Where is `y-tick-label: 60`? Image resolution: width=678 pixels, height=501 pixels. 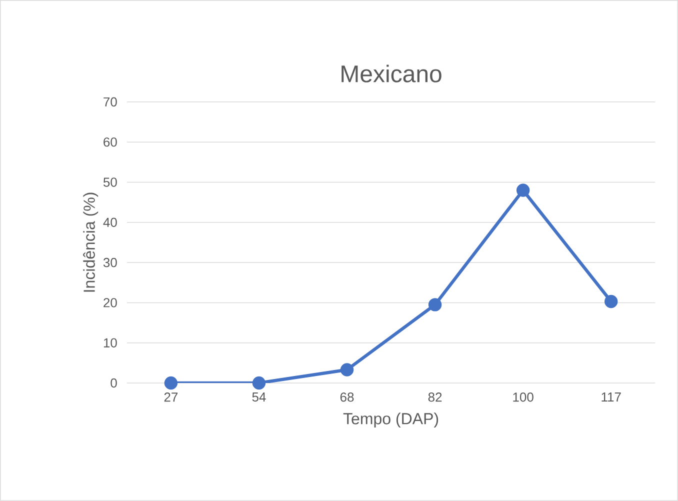
y-tick-label: 60 is located at coordinates (110, 142).